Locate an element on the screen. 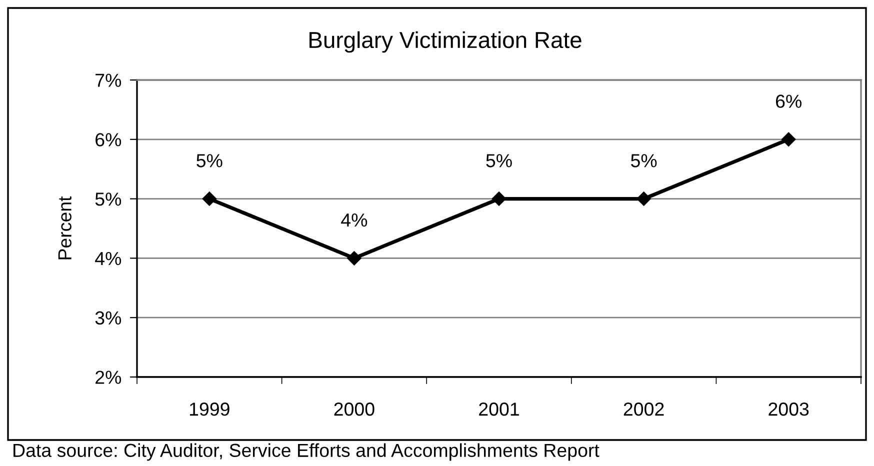 Image resolution: width=874 pixels, height=466 pixels. y-tick-label: 6% is located at coordinates (109, 139).